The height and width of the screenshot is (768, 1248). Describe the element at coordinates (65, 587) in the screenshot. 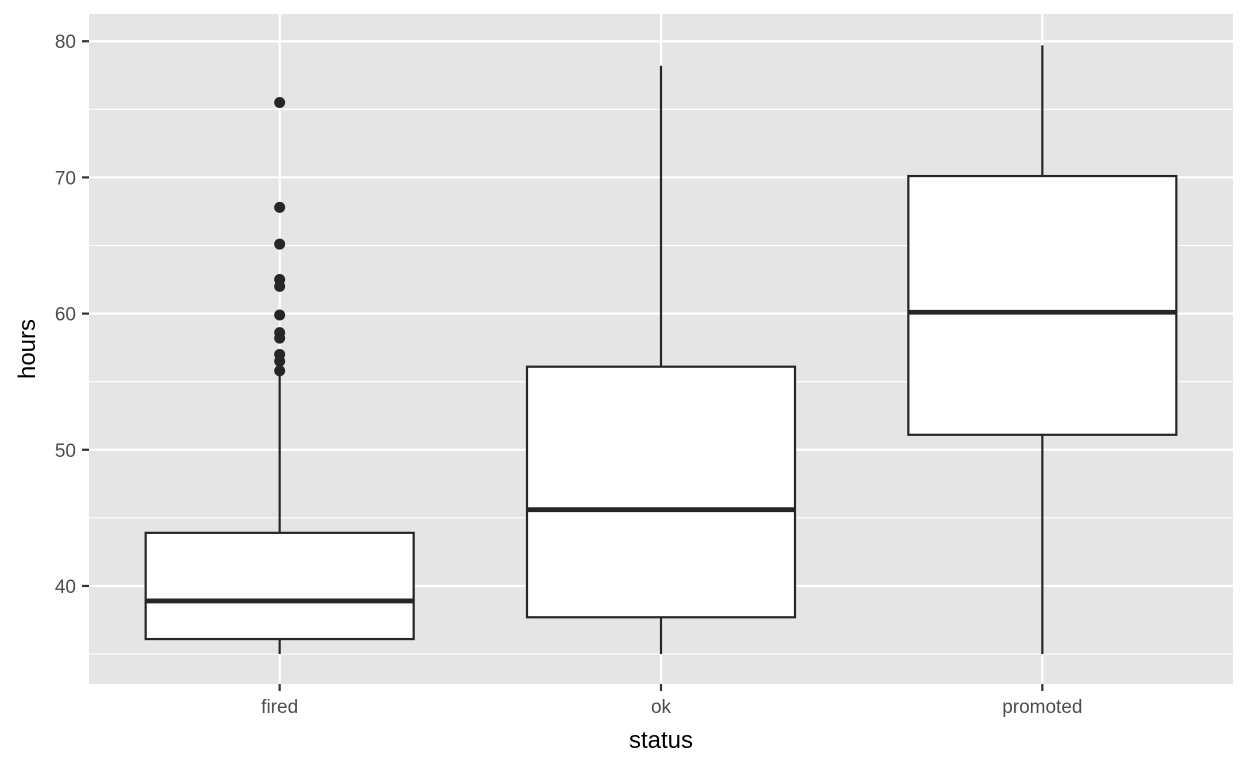

I see `y-tick-label: 40` at that location.